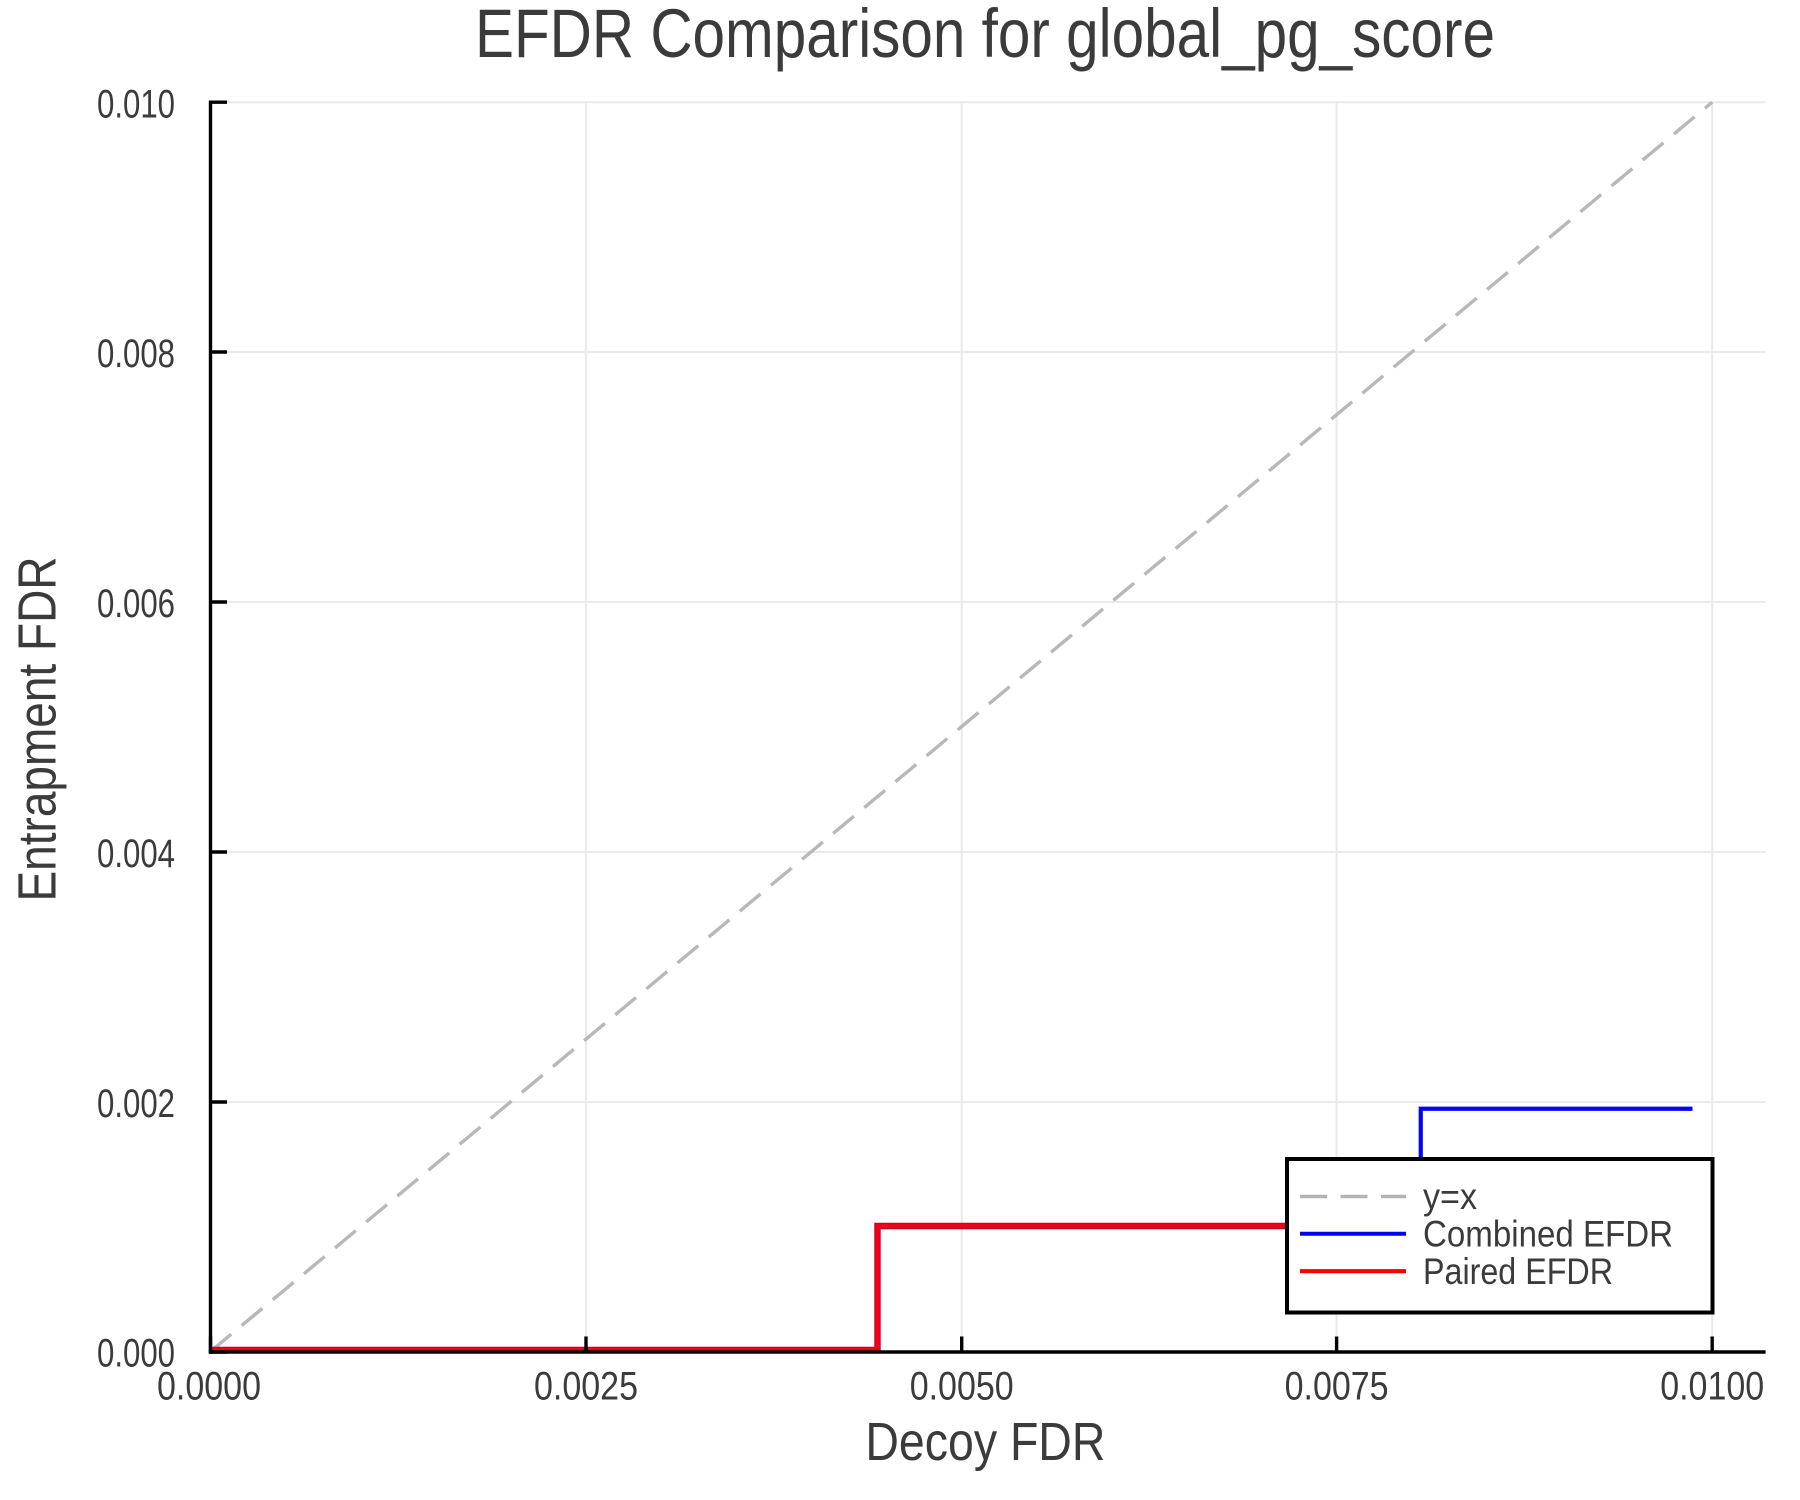 This screenshot has height=1500, width=1800. I want to click on svg-text: 0.0100, so click(1712, 1387).